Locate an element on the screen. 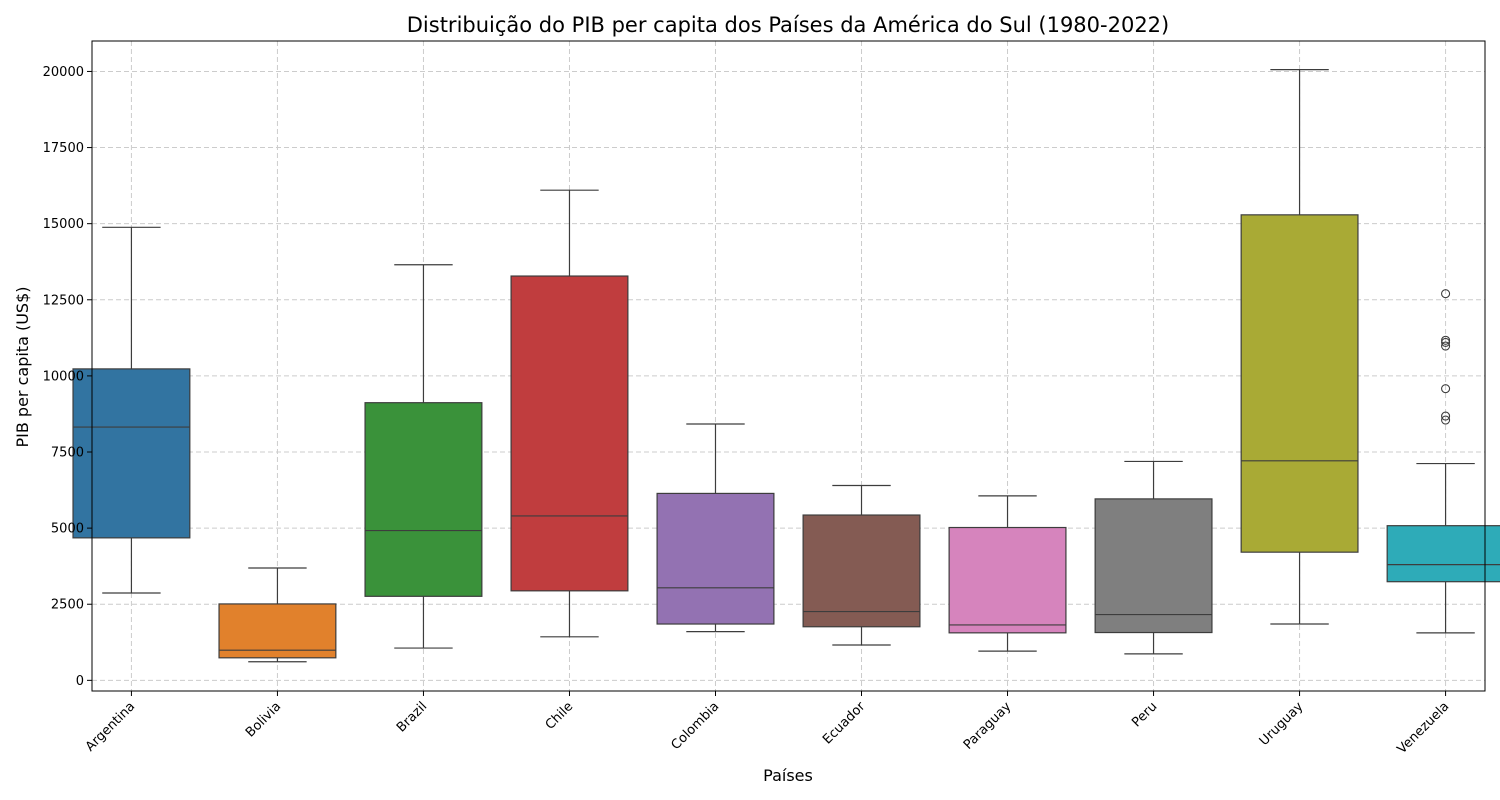 Image resolution: width=1500 pixels, height=800 pixels. box-argentina is located at coordinates (131, 410).